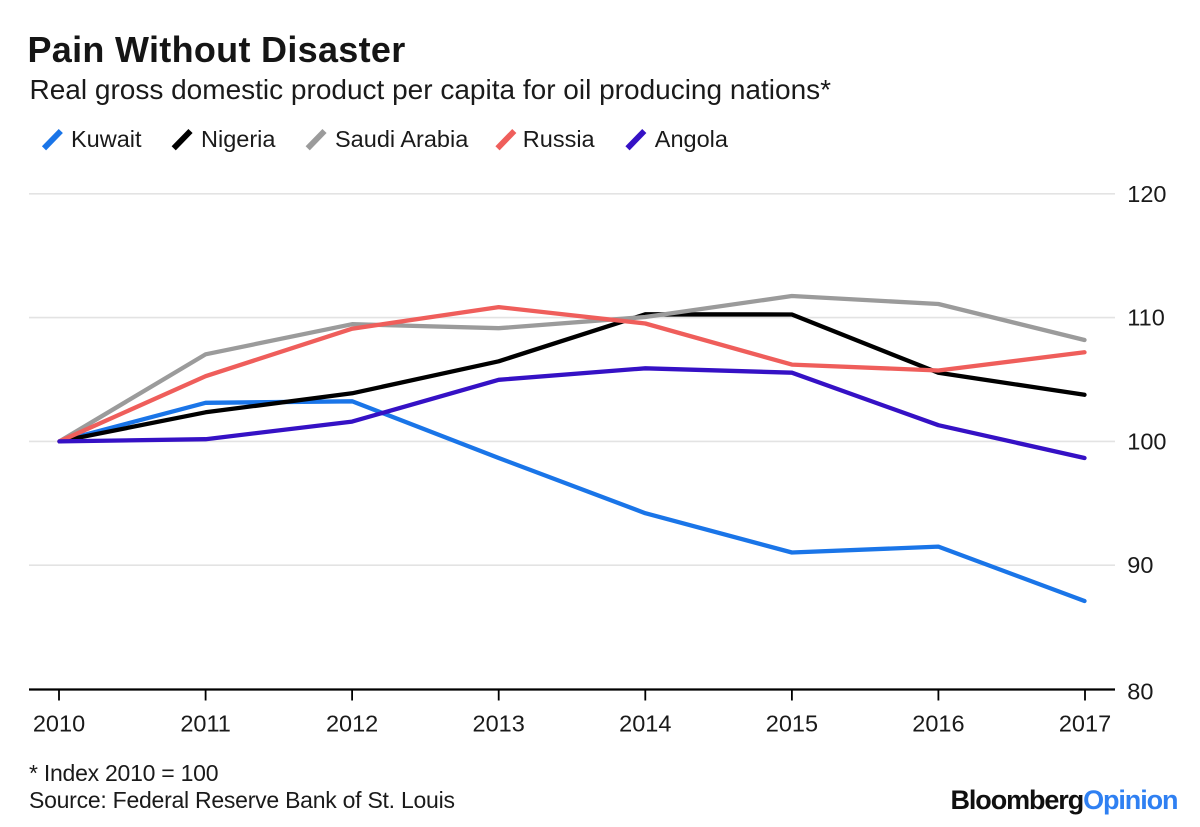 This screenshot has height=827, width=1200. I want to click on svg-text: 110, so click(1145, 318).